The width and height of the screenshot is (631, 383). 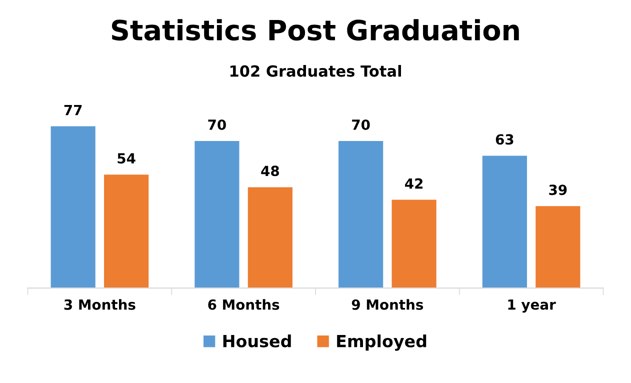 What do you see at coordinates (257, 341) in the screenshot?
I see `legend-label: Housed` at bounding box center [257, 341].